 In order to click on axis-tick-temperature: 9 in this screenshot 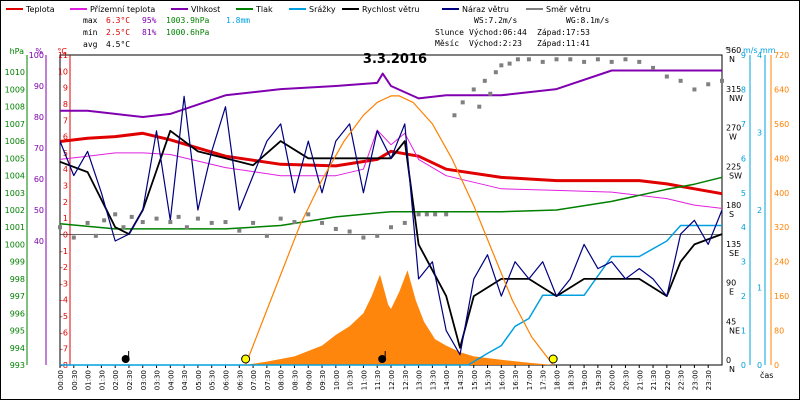, I will do `click(65, 88)`.